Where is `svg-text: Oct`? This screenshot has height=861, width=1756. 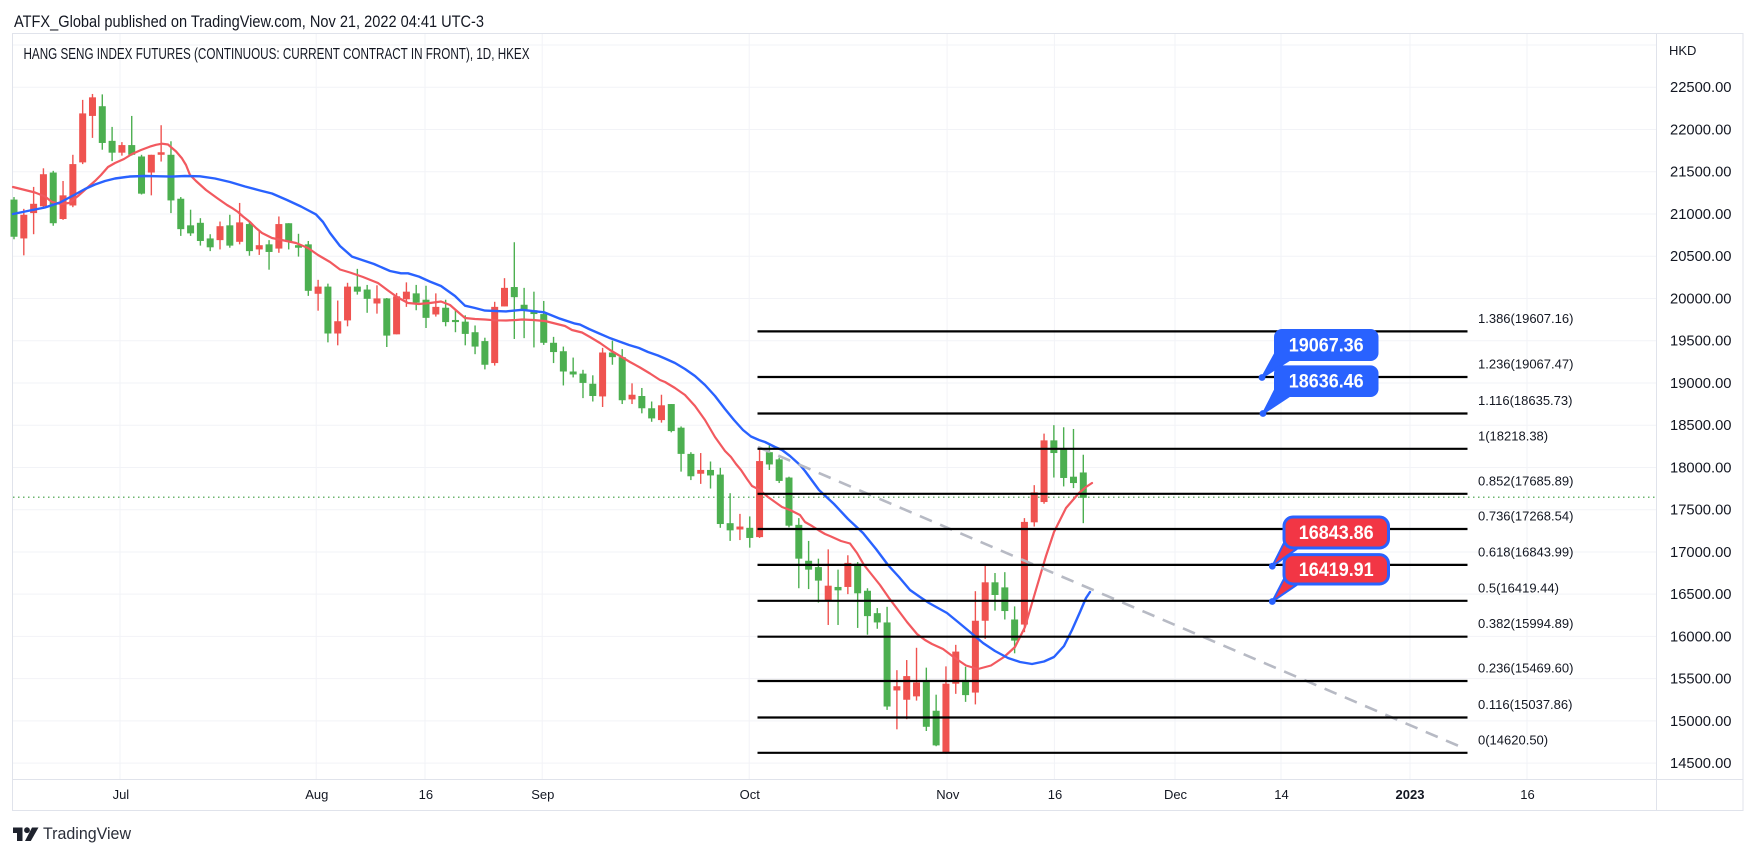
svg-text: Oct is located at coordinates (750, 794).